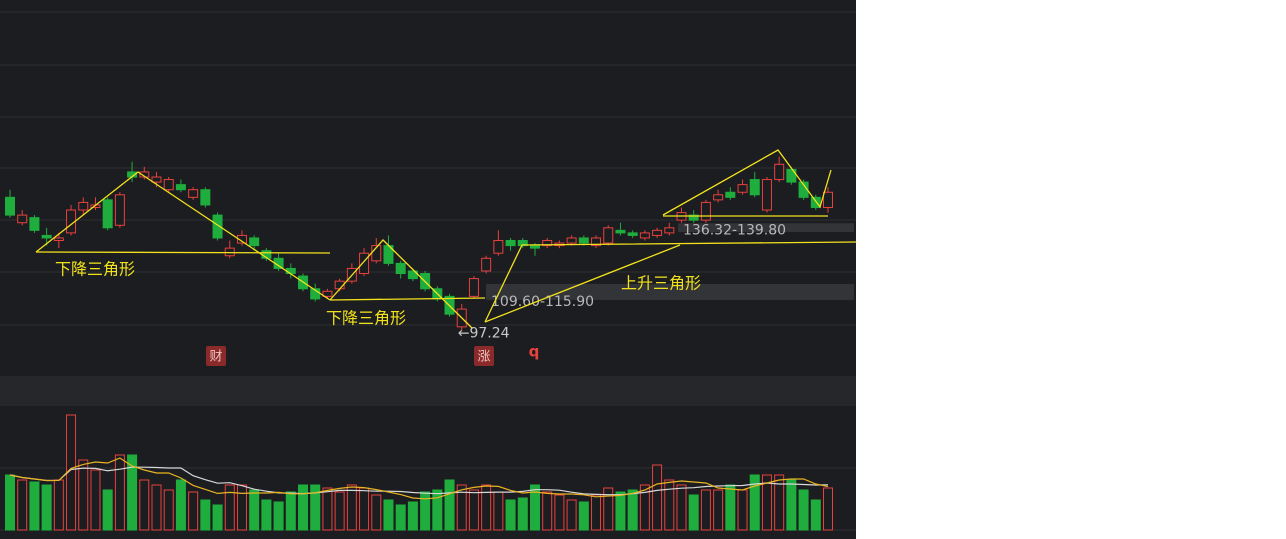 The height and width of the screenshot is (539, 1286). Describe the element at coordinates (428, 391) in the screenshot. I see `separator` at that location.